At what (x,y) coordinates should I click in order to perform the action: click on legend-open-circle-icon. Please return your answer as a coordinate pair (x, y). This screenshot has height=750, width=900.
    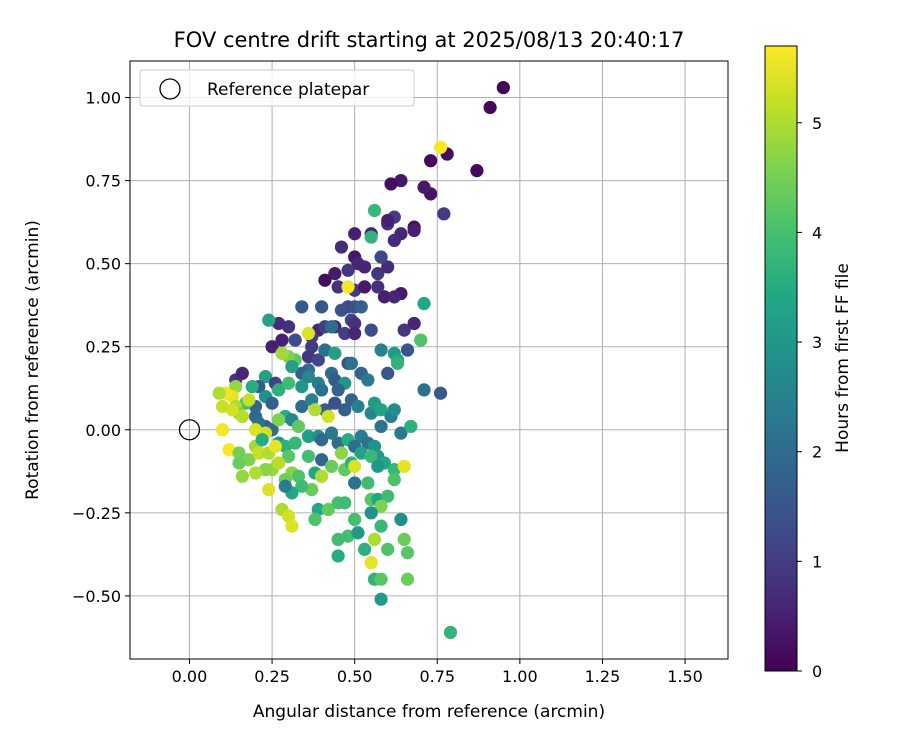
    Looking at the image, I should click on (170, 89).